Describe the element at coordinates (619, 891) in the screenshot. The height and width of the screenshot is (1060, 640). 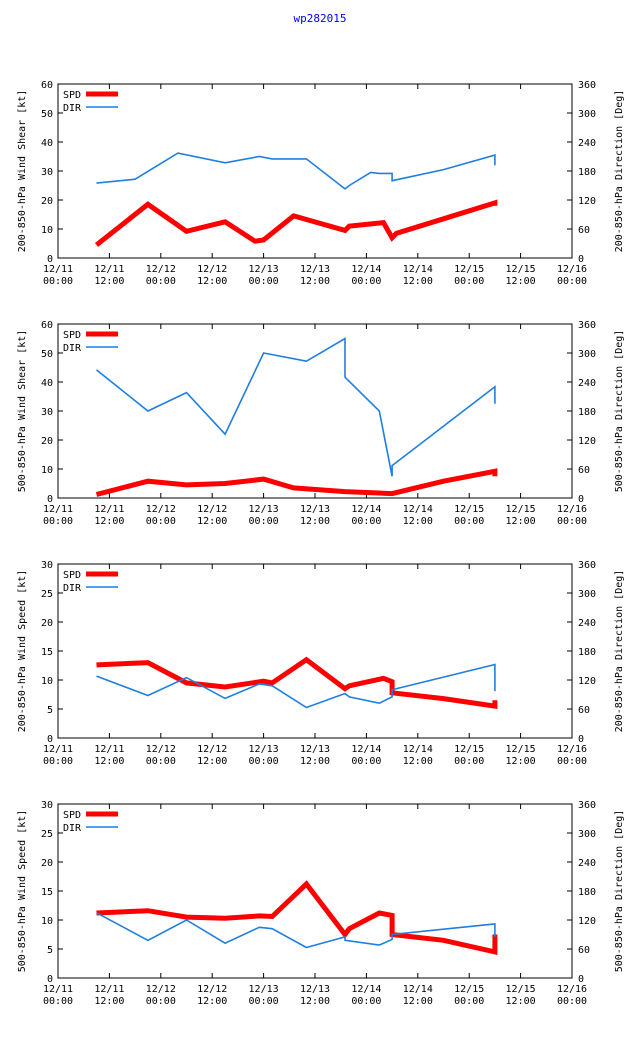
I see `y2-axis-label: 500-850-hPa Direction [Deg]` at that location.